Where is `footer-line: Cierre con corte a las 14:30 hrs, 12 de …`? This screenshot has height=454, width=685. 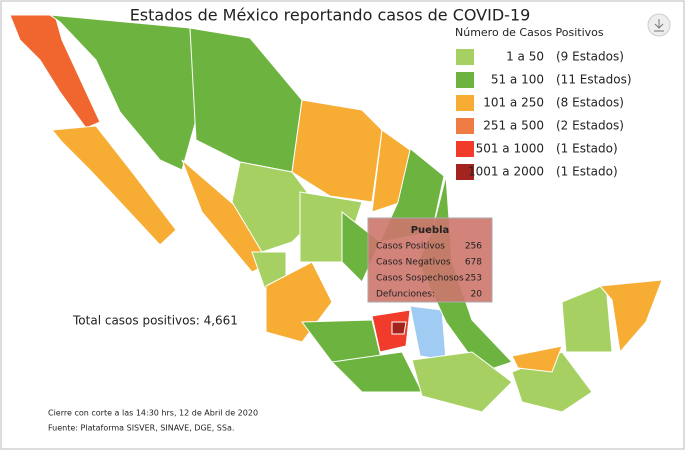 footer-line: Cierre con corte a las 14:30 hrs, 12 de … is located at coordinates (153, 413).